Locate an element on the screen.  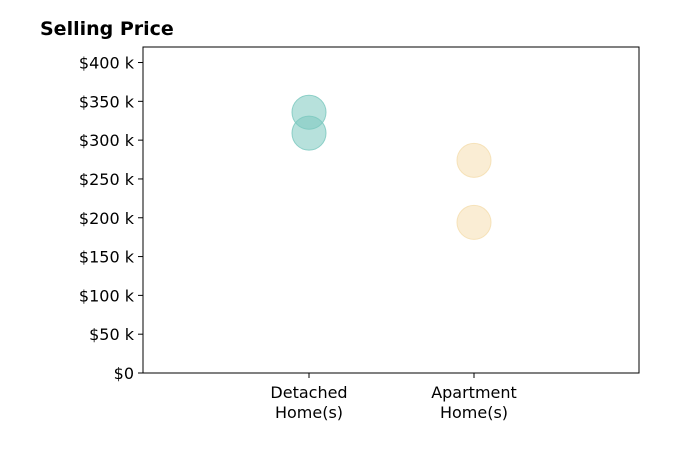
y-tick-label: $100 k is located at coordinates (107, 295).